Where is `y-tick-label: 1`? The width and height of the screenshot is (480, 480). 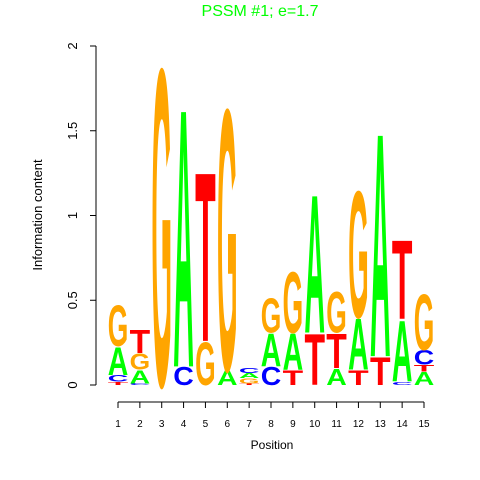 y-tick-label: 1 is located at coordinates (72, 215).